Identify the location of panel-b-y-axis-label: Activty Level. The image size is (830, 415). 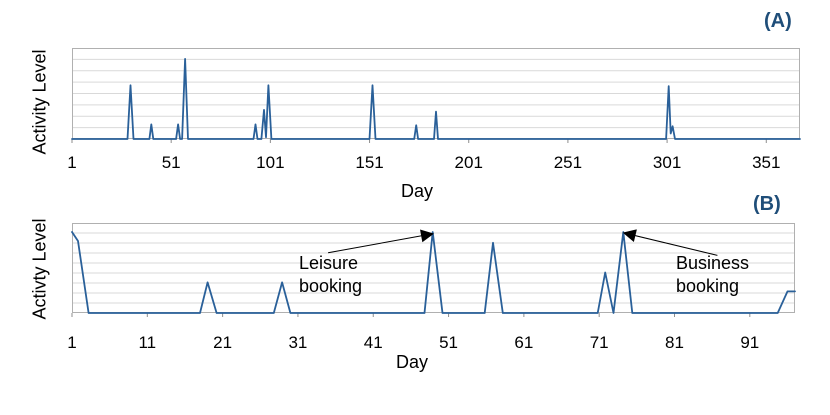
(39, 269).